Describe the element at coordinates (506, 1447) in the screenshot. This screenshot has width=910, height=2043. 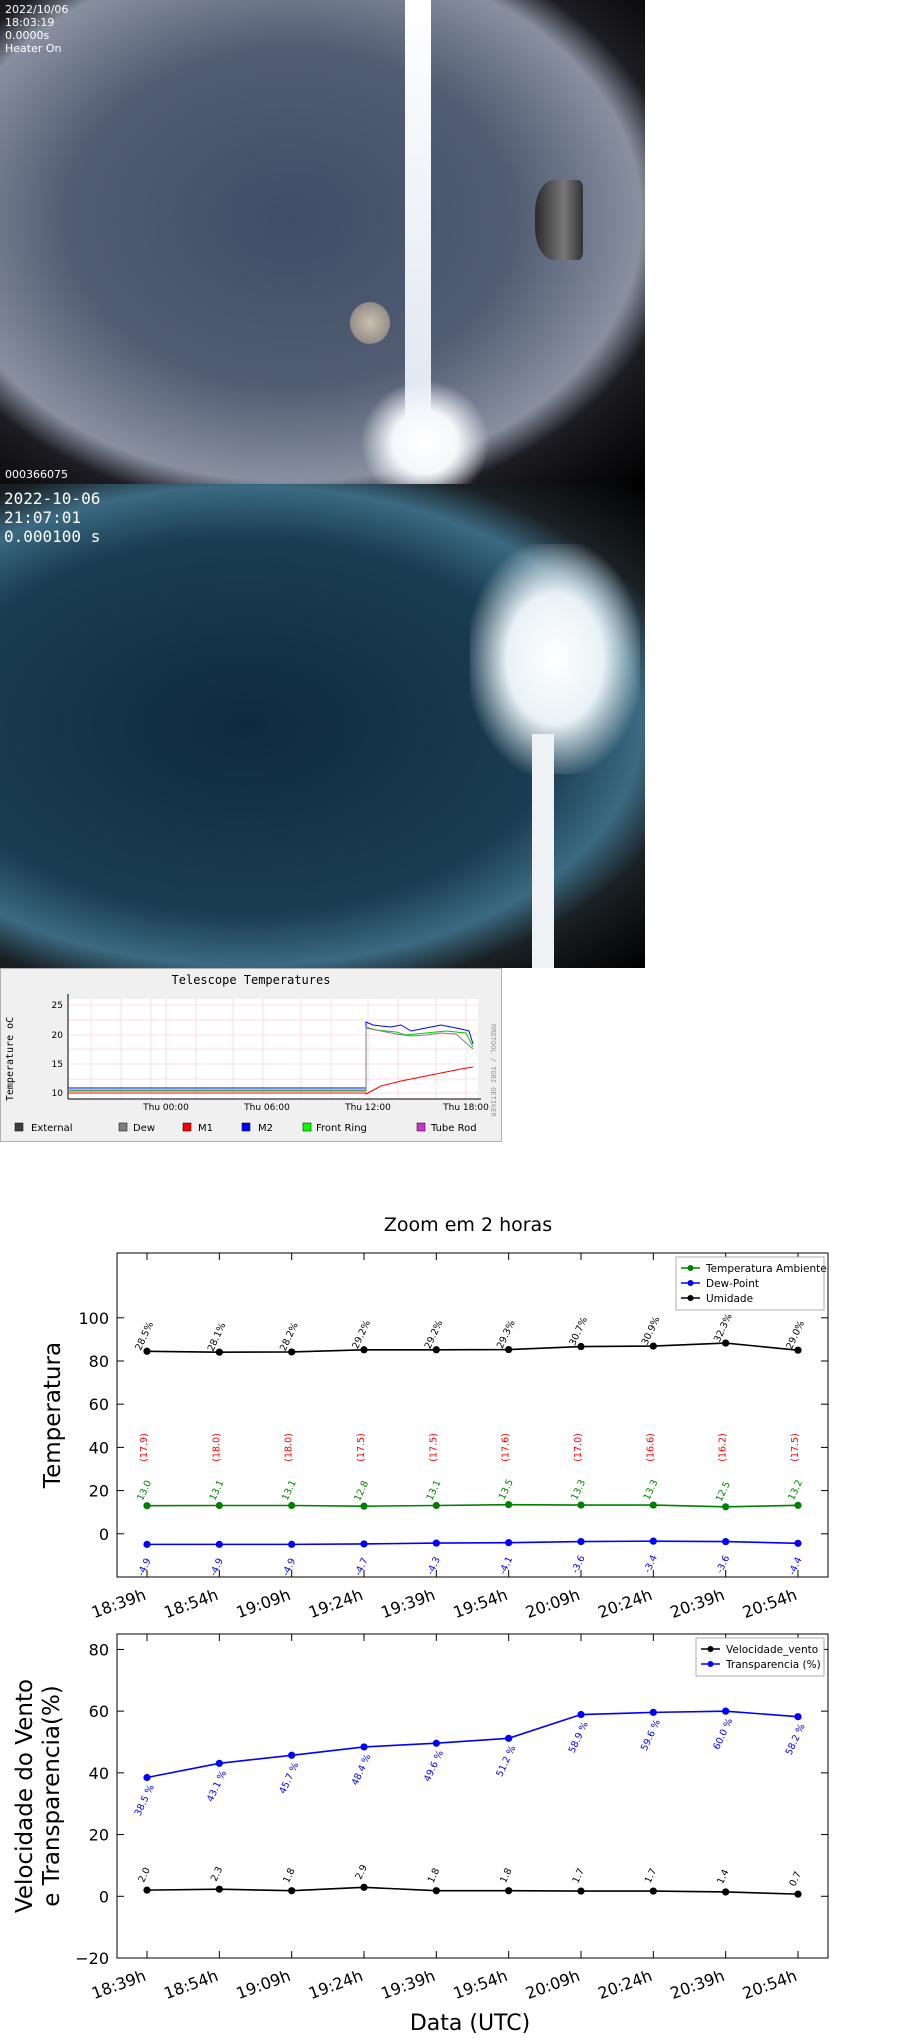
I see `extra-data-label: (17.6)` at that location.